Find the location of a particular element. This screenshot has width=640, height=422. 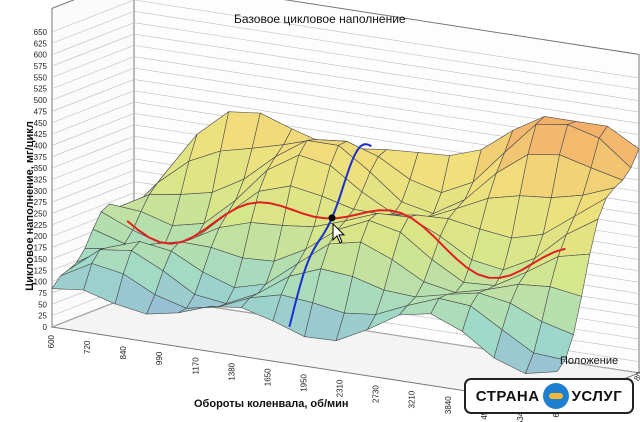

y-tick-label: 475 is located at coordinates (41, 111).